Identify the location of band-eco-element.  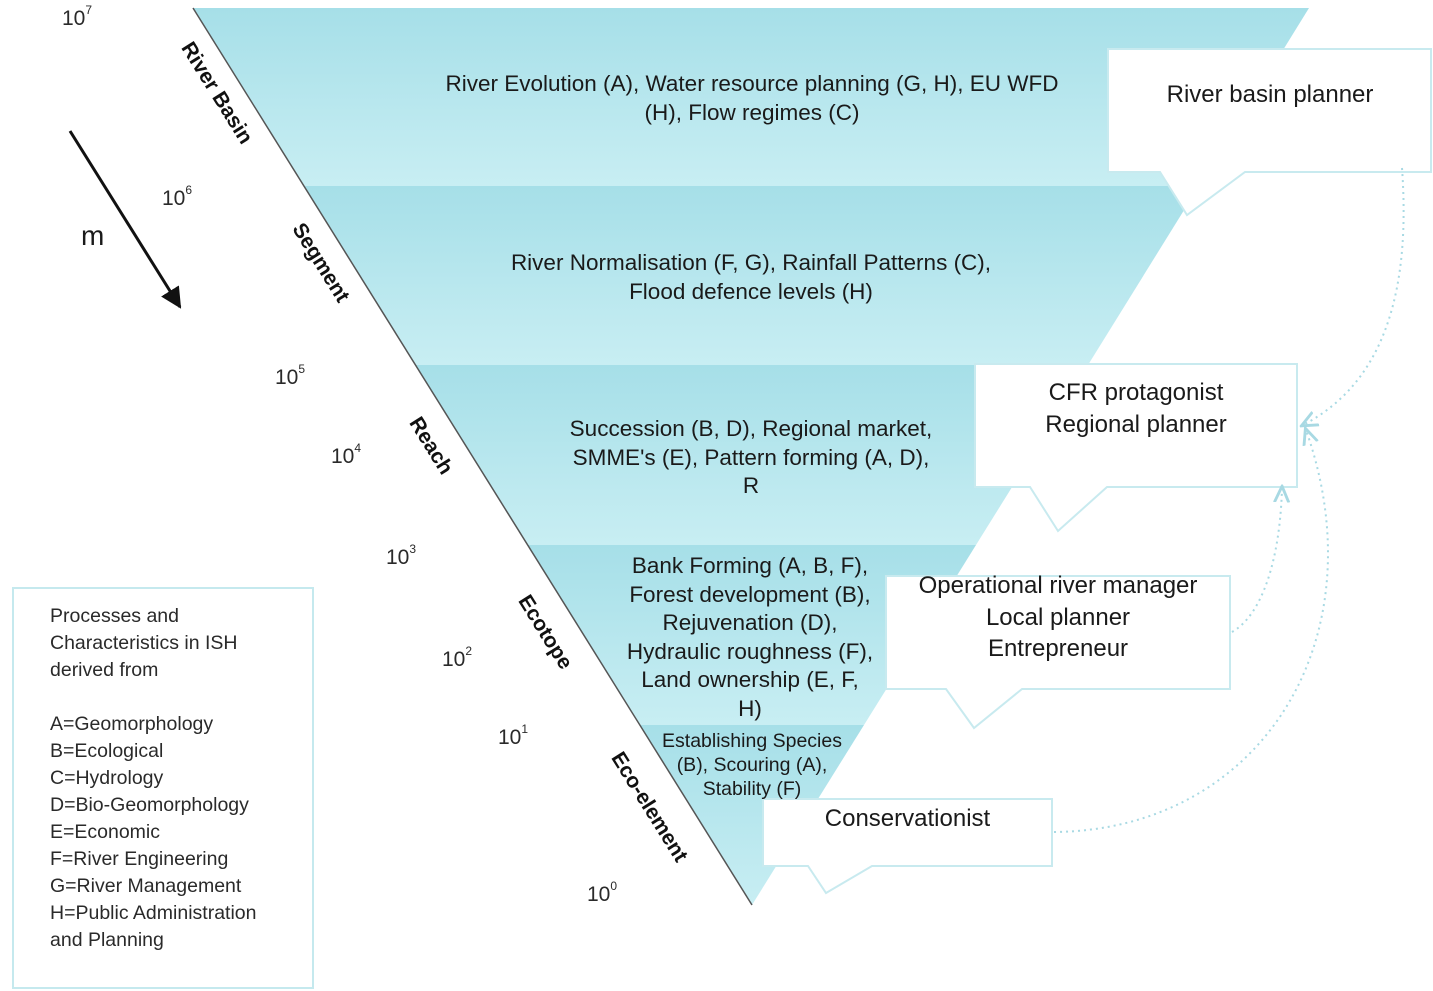
(752, 815).